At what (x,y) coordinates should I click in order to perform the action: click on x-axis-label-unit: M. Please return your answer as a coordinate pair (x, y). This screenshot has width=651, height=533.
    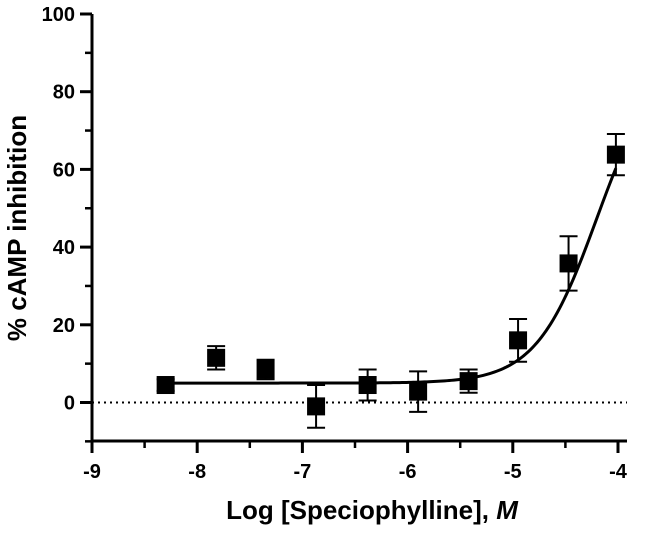
    Looking at the image, I should click on (507, 510).